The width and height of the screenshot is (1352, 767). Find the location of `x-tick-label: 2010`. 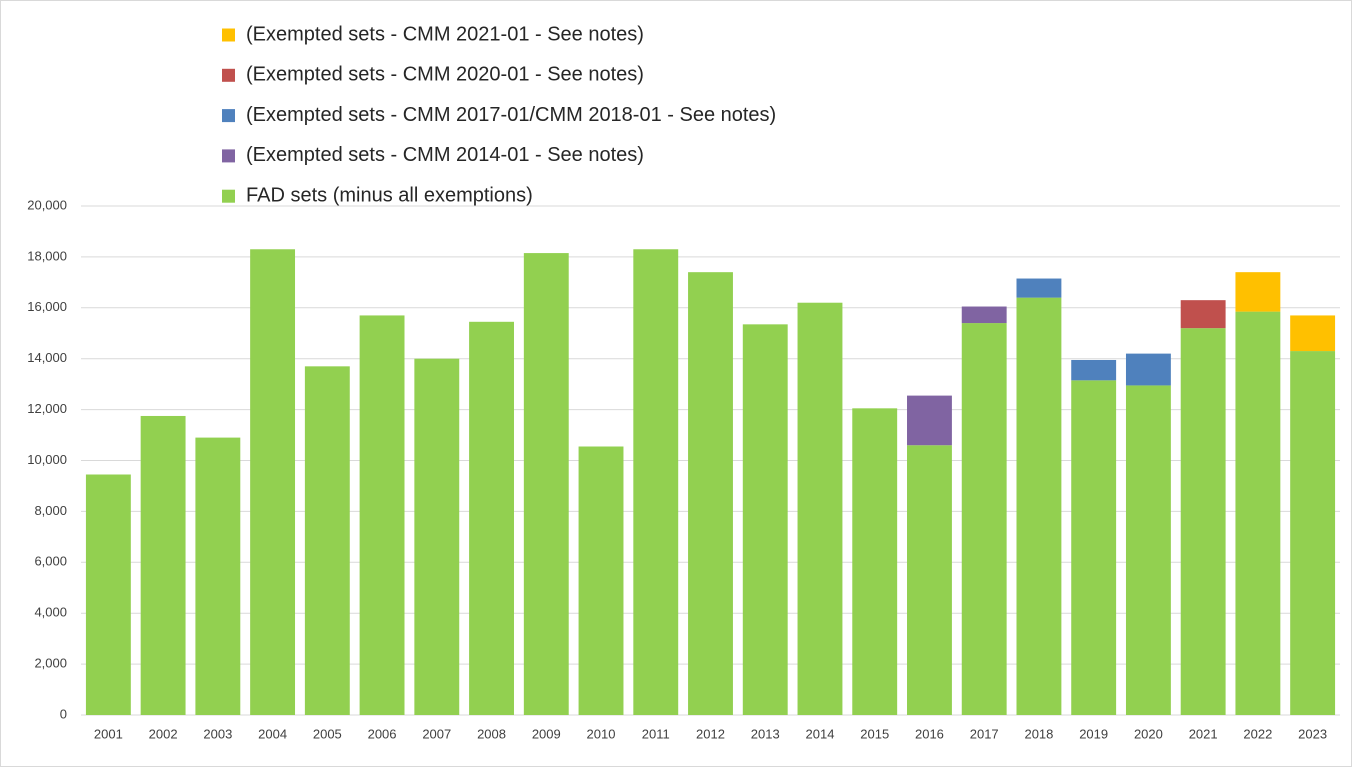

x-tick-label: 2010 is located at coordinates (601, 733).